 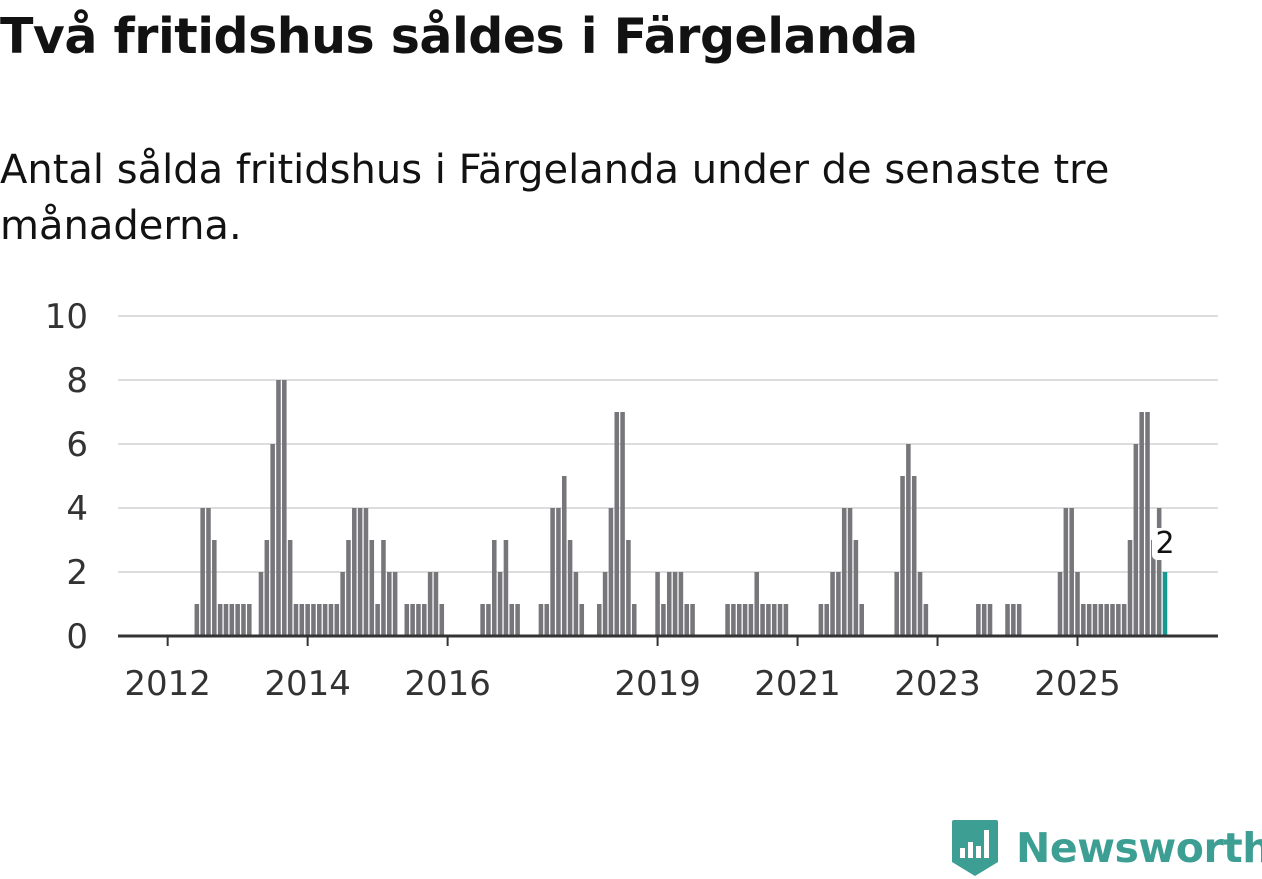 I want to click on y-tick-label: 8, so click(x=77, y=381).